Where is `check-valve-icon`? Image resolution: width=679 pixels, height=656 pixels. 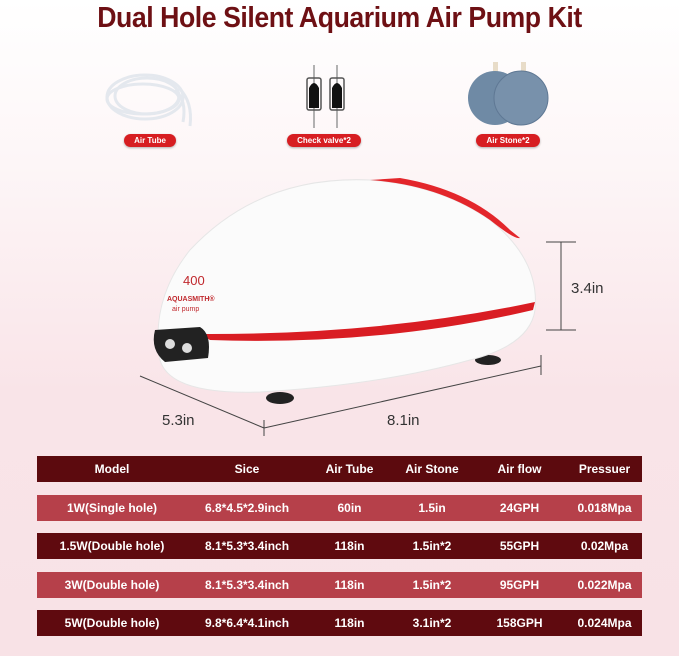
check-valve-icon is located at coordinates (325, 96).